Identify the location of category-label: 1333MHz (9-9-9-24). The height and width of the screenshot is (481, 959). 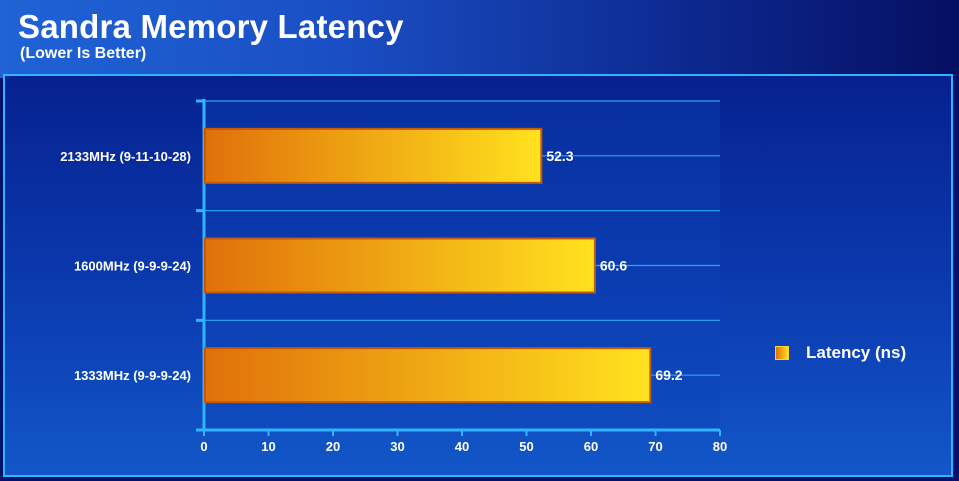
(132, 375).